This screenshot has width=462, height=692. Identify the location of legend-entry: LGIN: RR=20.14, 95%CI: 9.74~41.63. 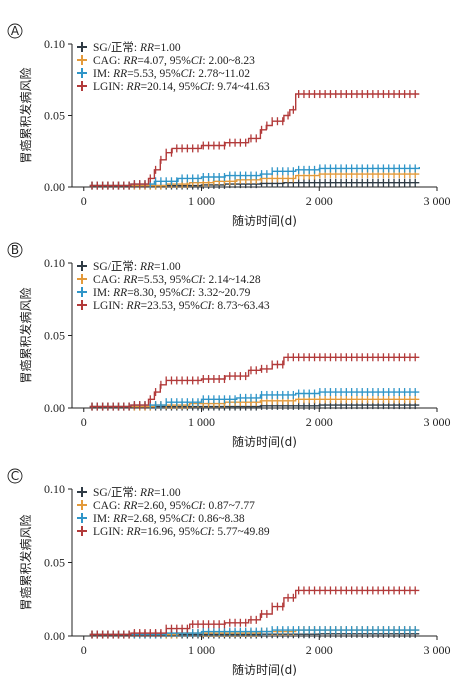
(181, 87).